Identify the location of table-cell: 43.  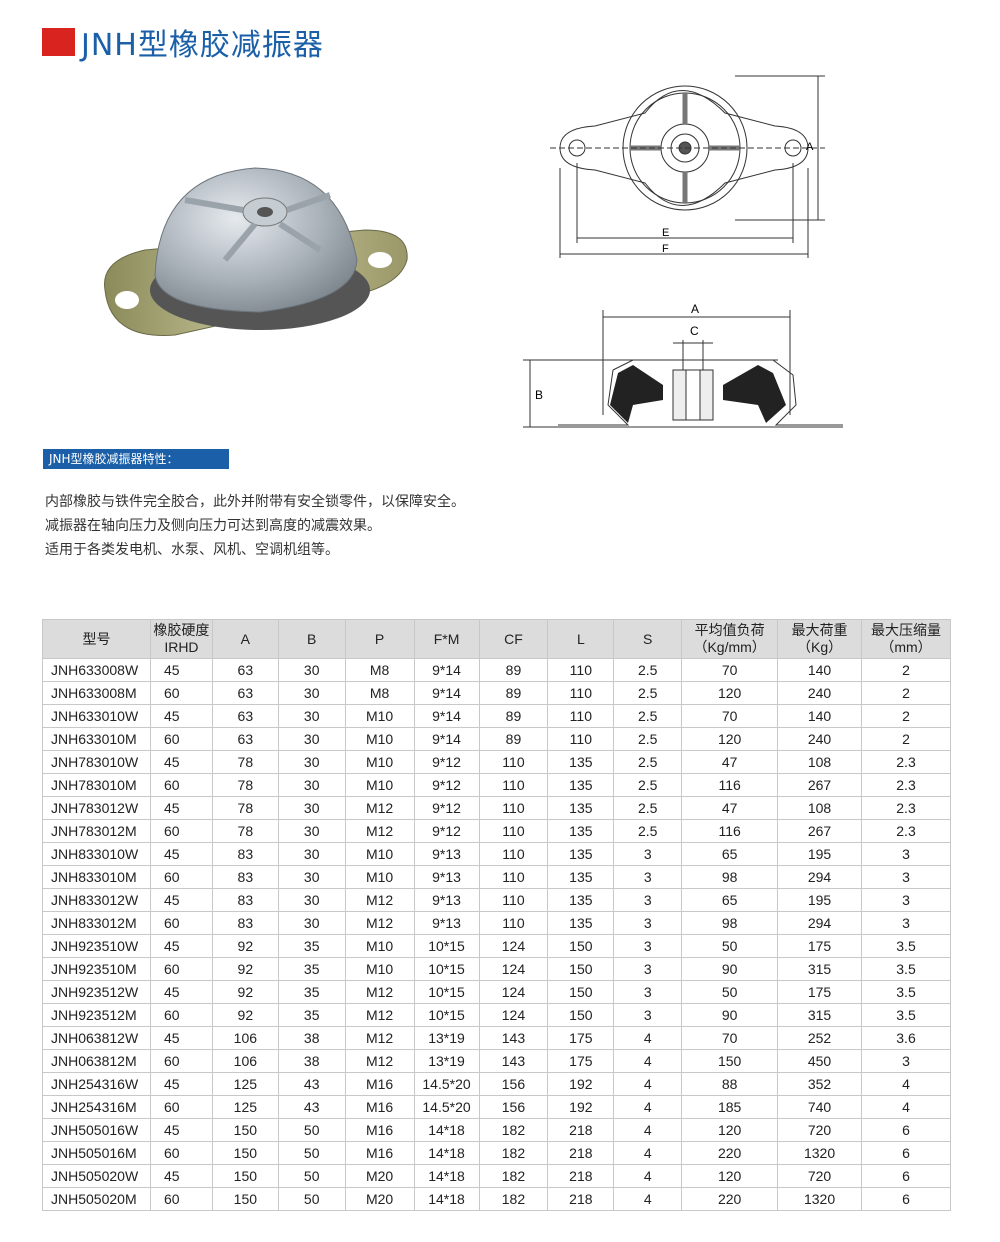
(311, 1107).